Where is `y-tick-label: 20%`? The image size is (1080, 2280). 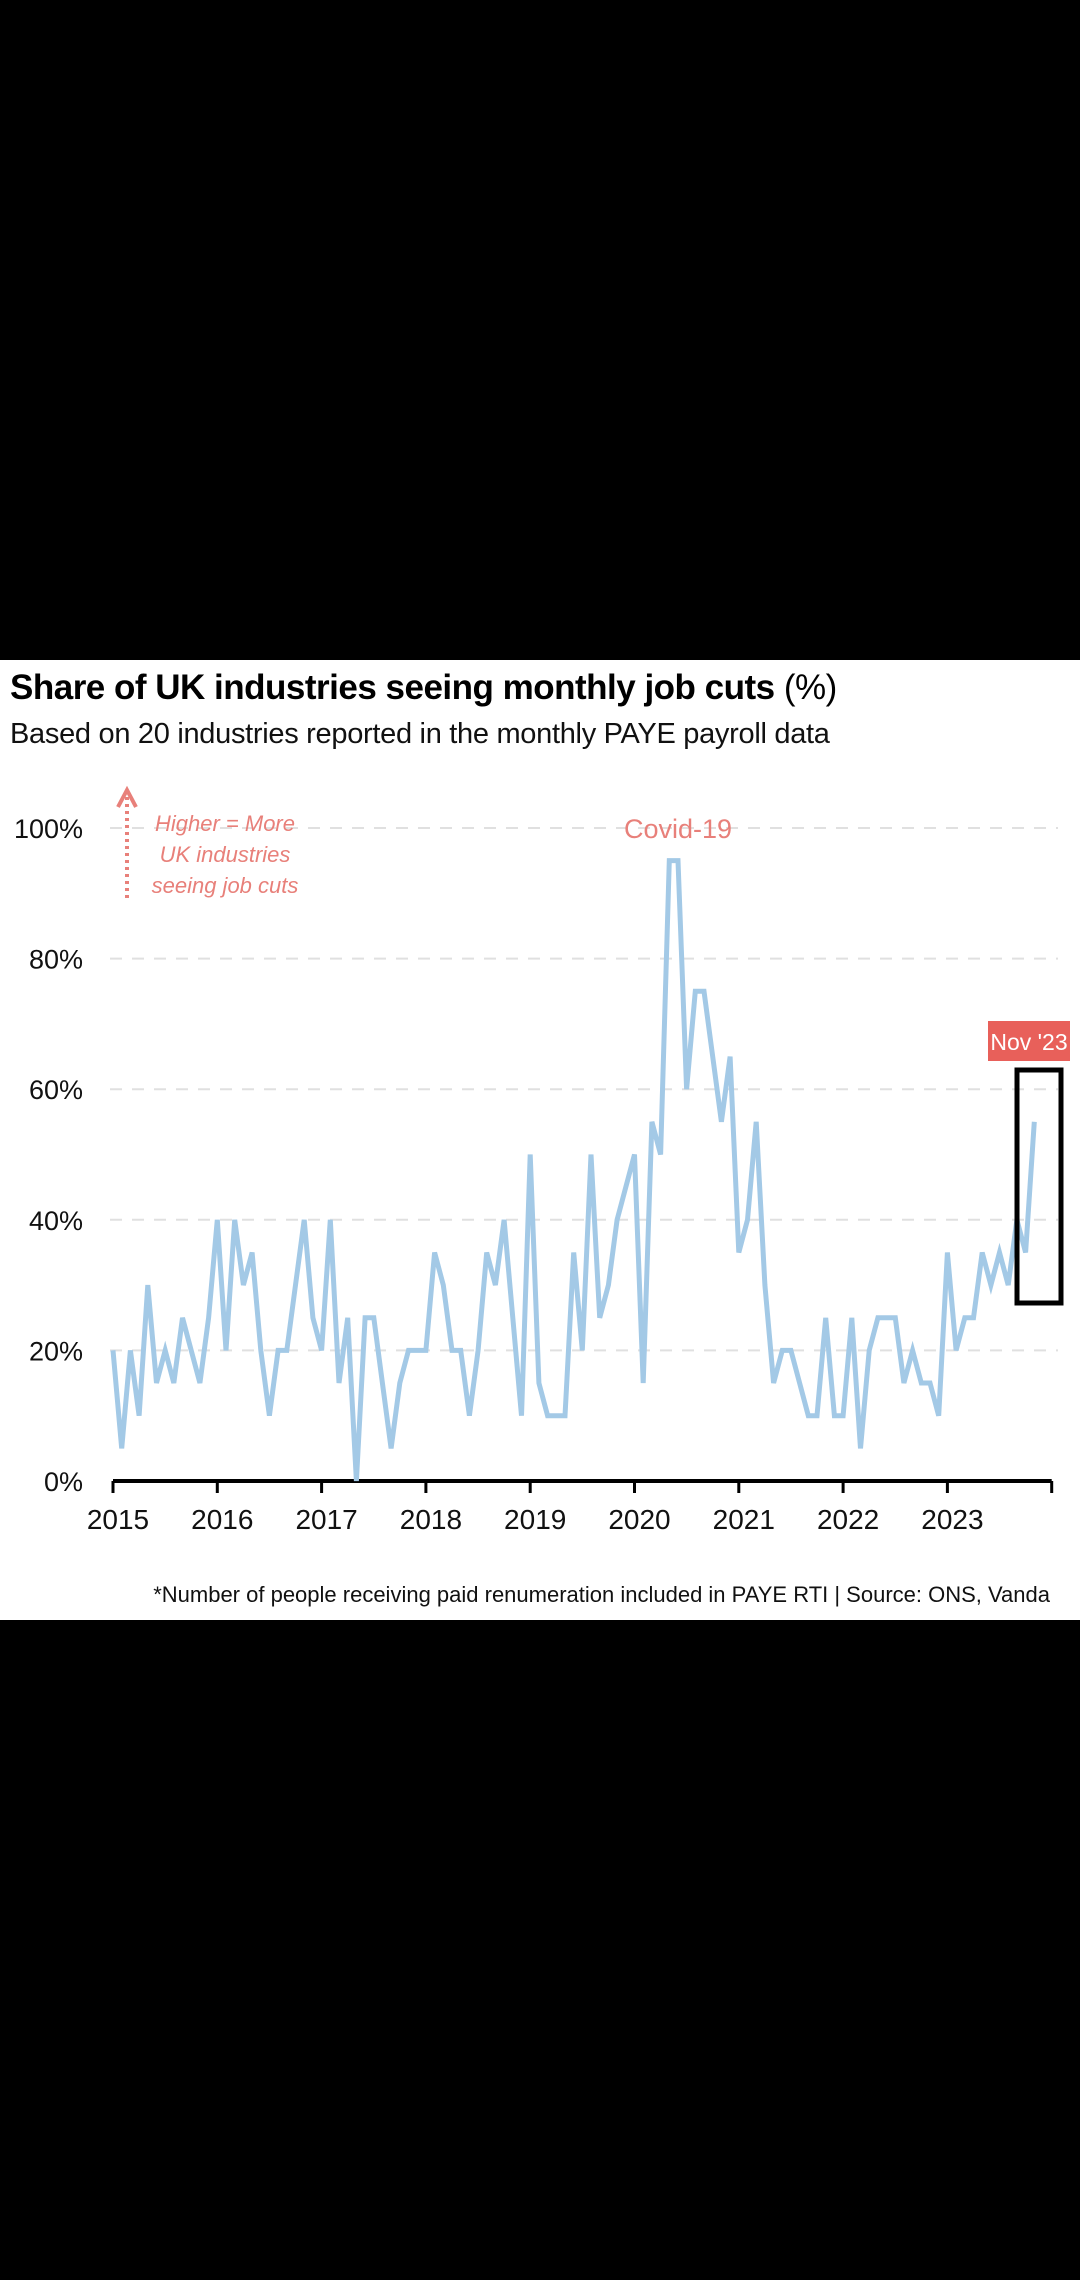
y-tick-label: 20% is located at coordinates (56, 1351).